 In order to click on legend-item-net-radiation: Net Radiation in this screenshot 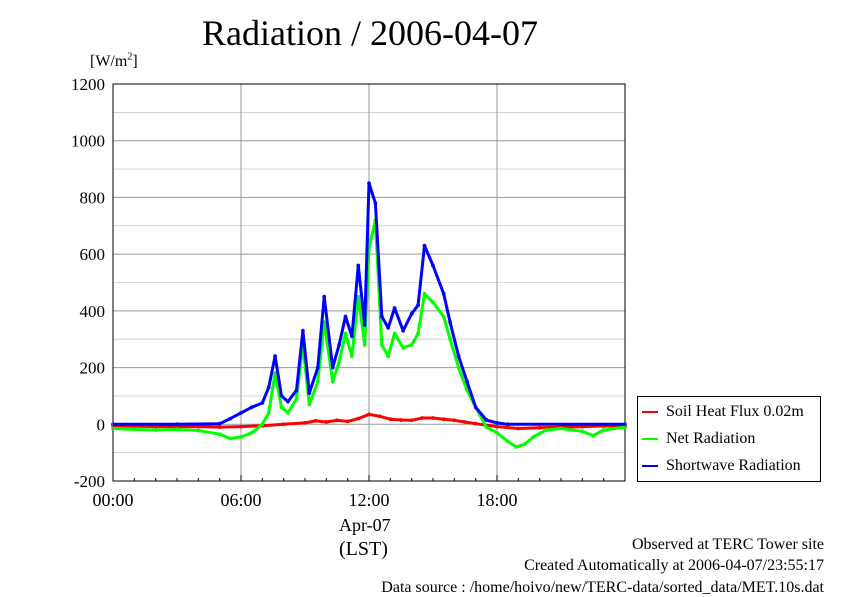, I will do `click(698, 439)`.